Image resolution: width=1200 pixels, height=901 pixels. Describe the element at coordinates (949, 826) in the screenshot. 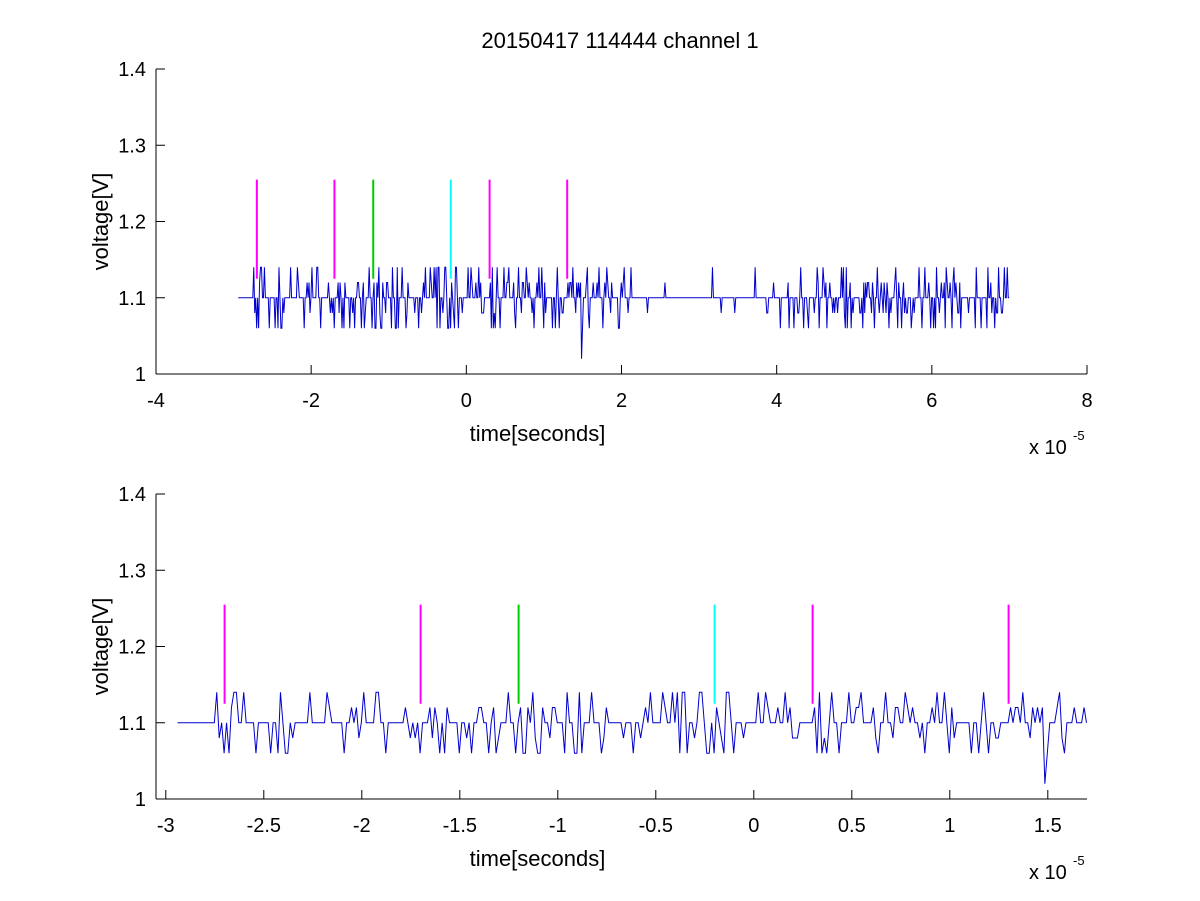

I see `x-tick-label: 1` at that location.